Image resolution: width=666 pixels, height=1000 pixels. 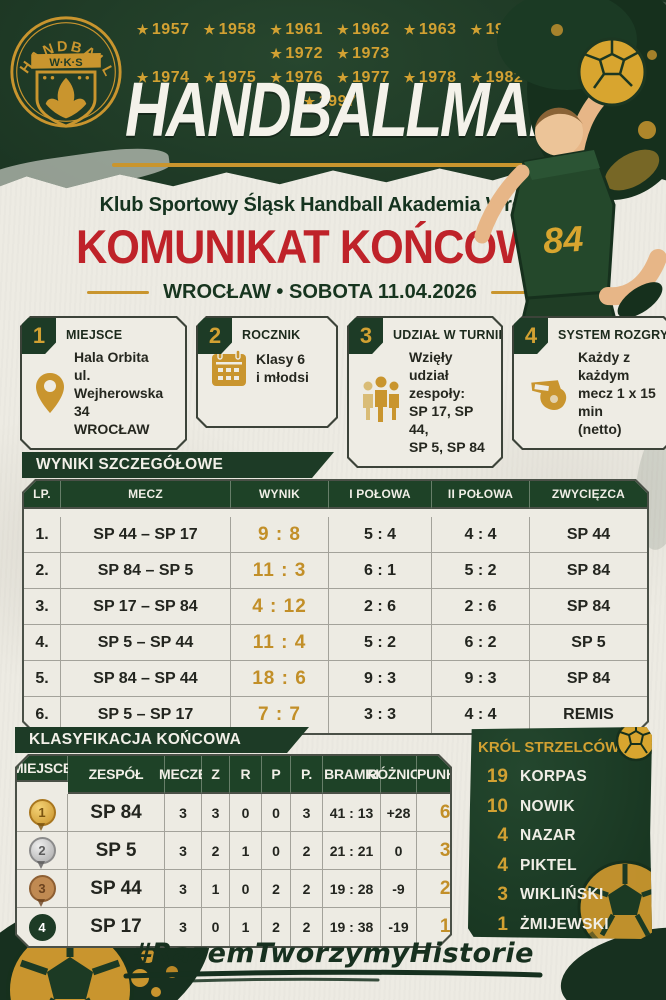 I want to click on match-teams: SP 84 – SP 44, so click(x=146, y=679).